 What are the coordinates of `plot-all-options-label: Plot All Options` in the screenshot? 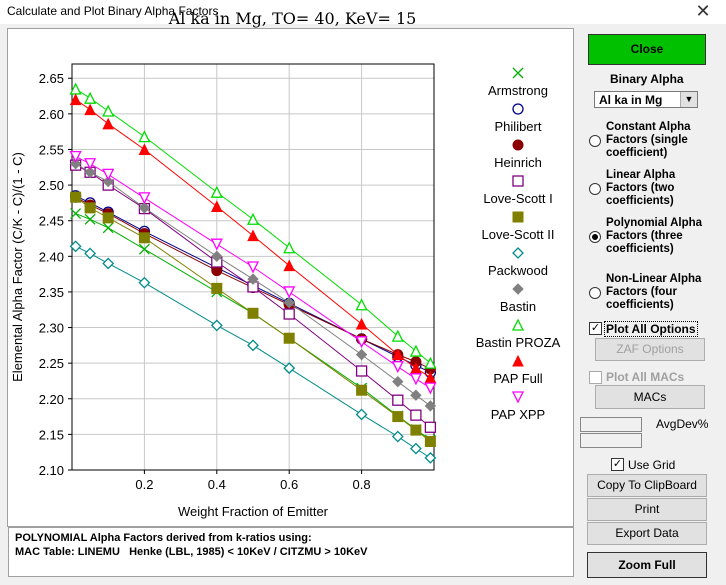 It's located at (651, 329).